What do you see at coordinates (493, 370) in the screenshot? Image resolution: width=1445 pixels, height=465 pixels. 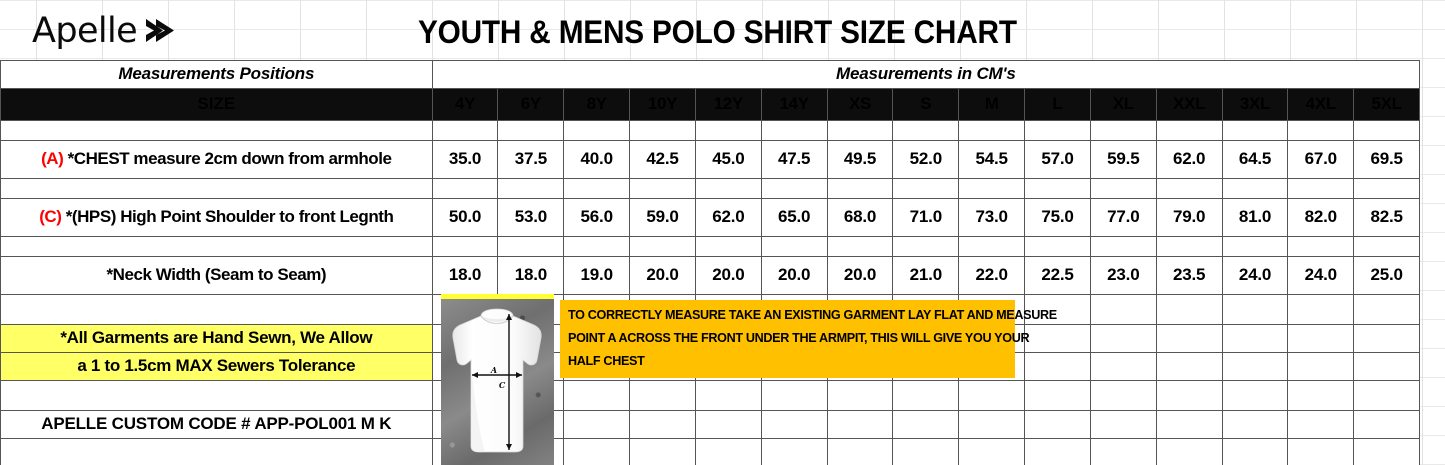 I see `svg-text: A` at bounding box center [493, 370].